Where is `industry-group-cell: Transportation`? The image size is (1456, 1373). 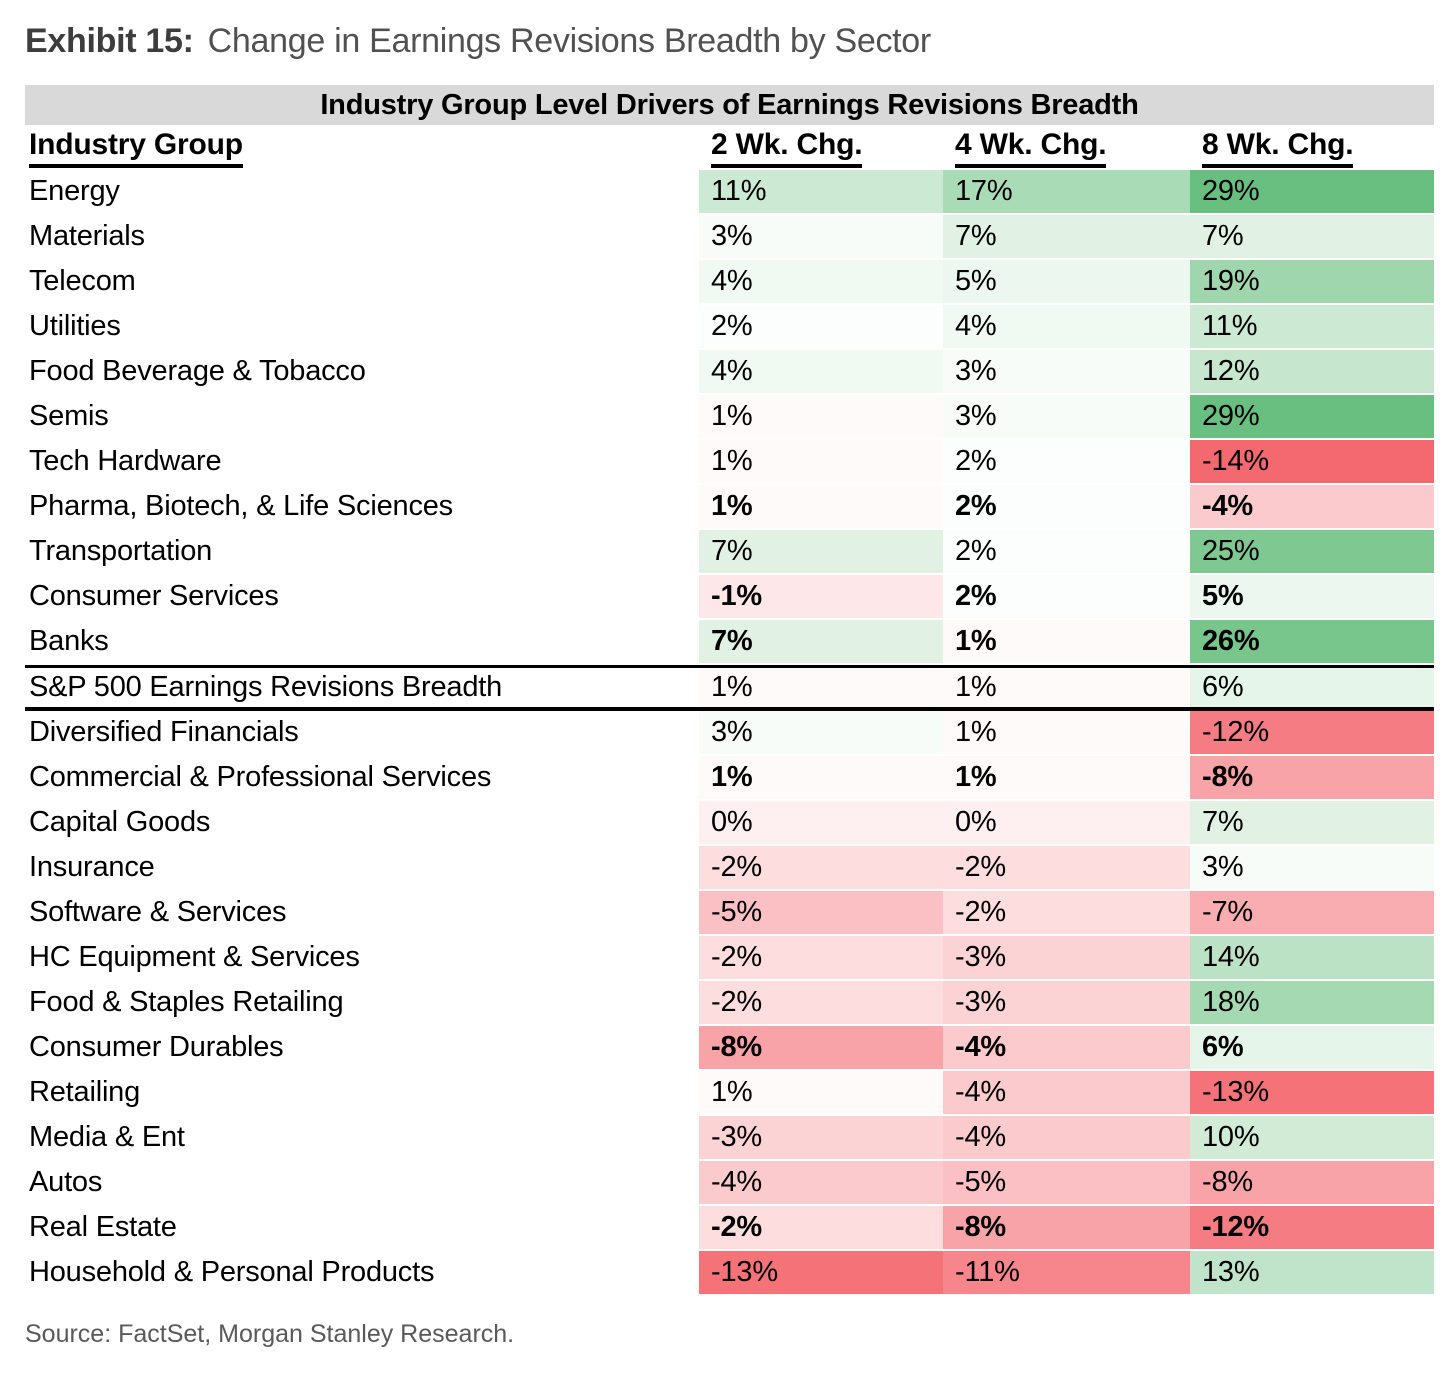
industry-group-cell: Transportation is located at coordinates (362, 552).